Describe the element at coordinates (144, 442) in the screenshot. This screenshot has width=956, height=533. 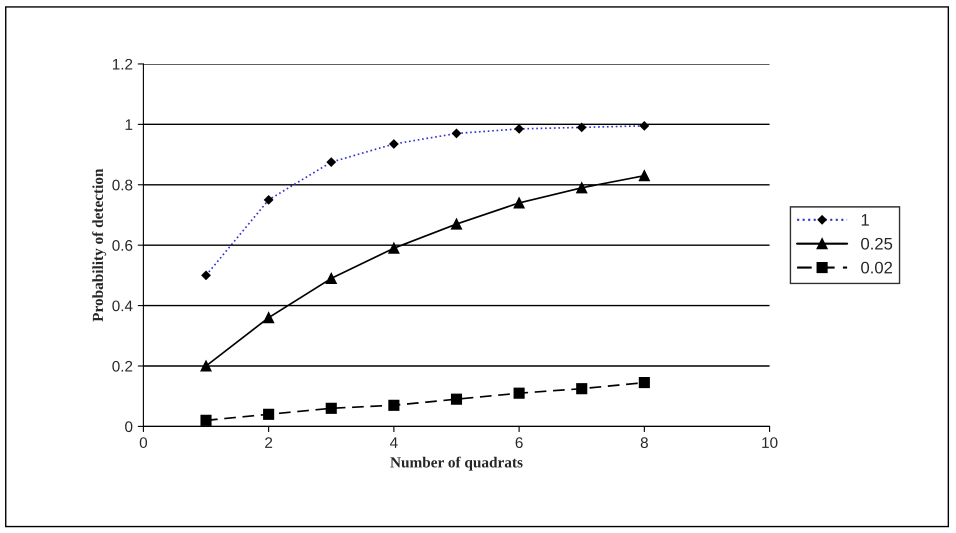
I see `x-tick-label: 0` at that location.